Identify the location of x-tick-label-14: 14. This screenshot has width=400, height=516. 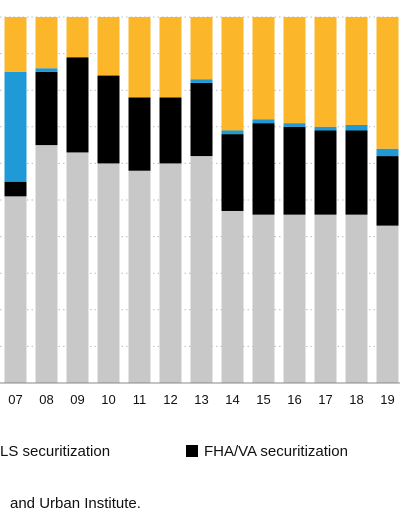
(232, 399).